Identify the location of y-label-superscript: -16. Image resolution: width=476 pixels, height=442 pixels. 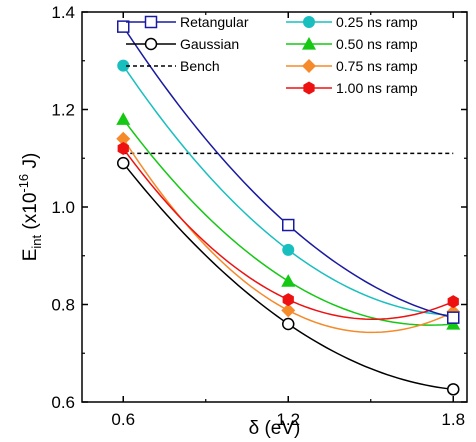
(23, 183).